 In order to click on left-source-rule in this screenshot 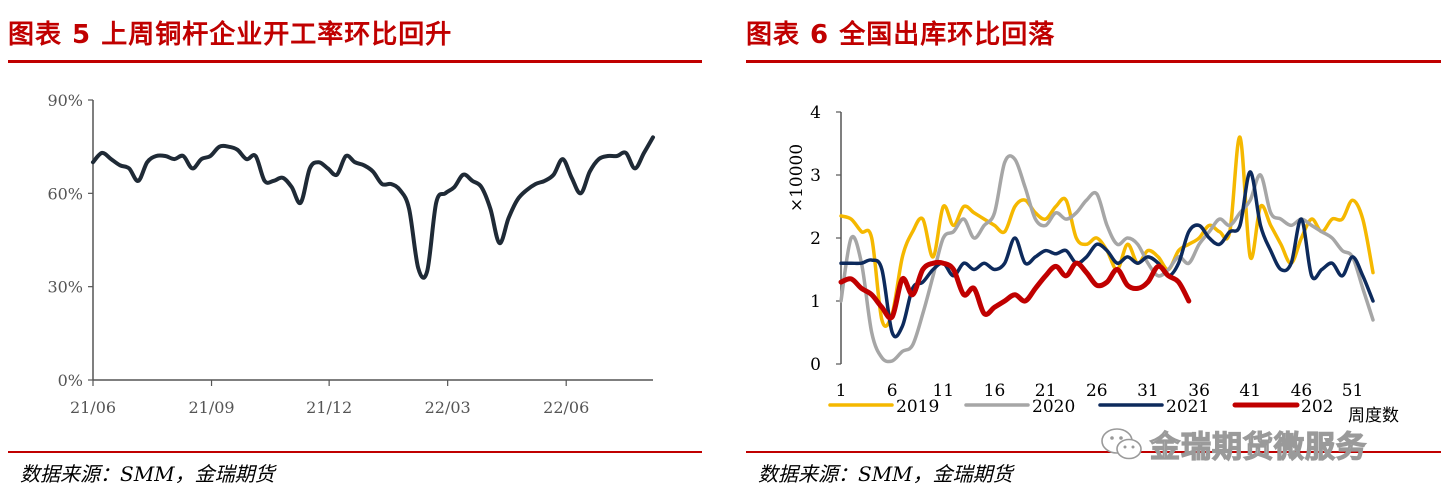, I will do `click(355, 452)`.